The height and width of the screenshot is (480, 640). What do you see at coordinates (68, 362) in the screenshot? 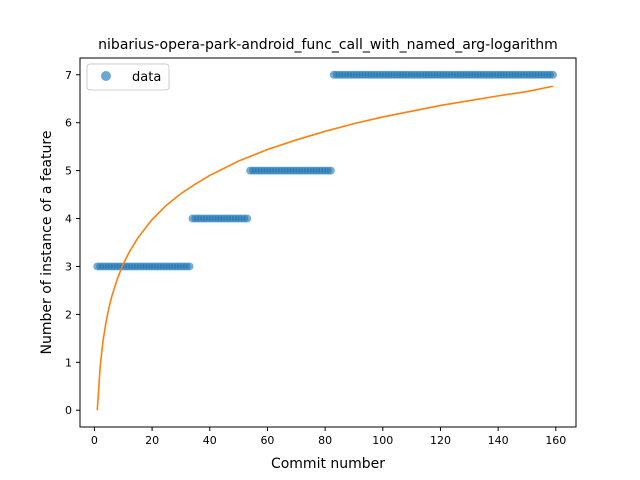
I see `y-tick-label: 1` at bounding box center [68, 362].